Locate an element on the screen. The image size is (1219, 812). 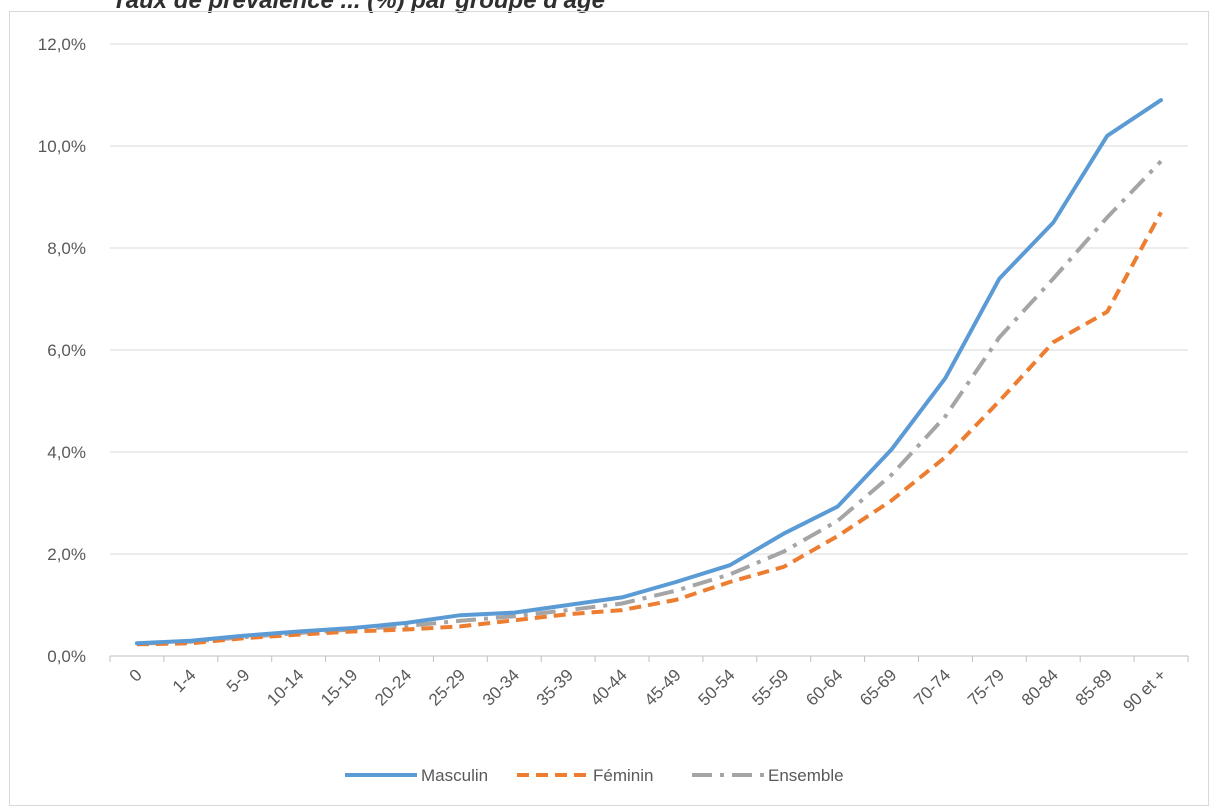
x-tick-label: 65-69 is located at coordinates (878, 687).